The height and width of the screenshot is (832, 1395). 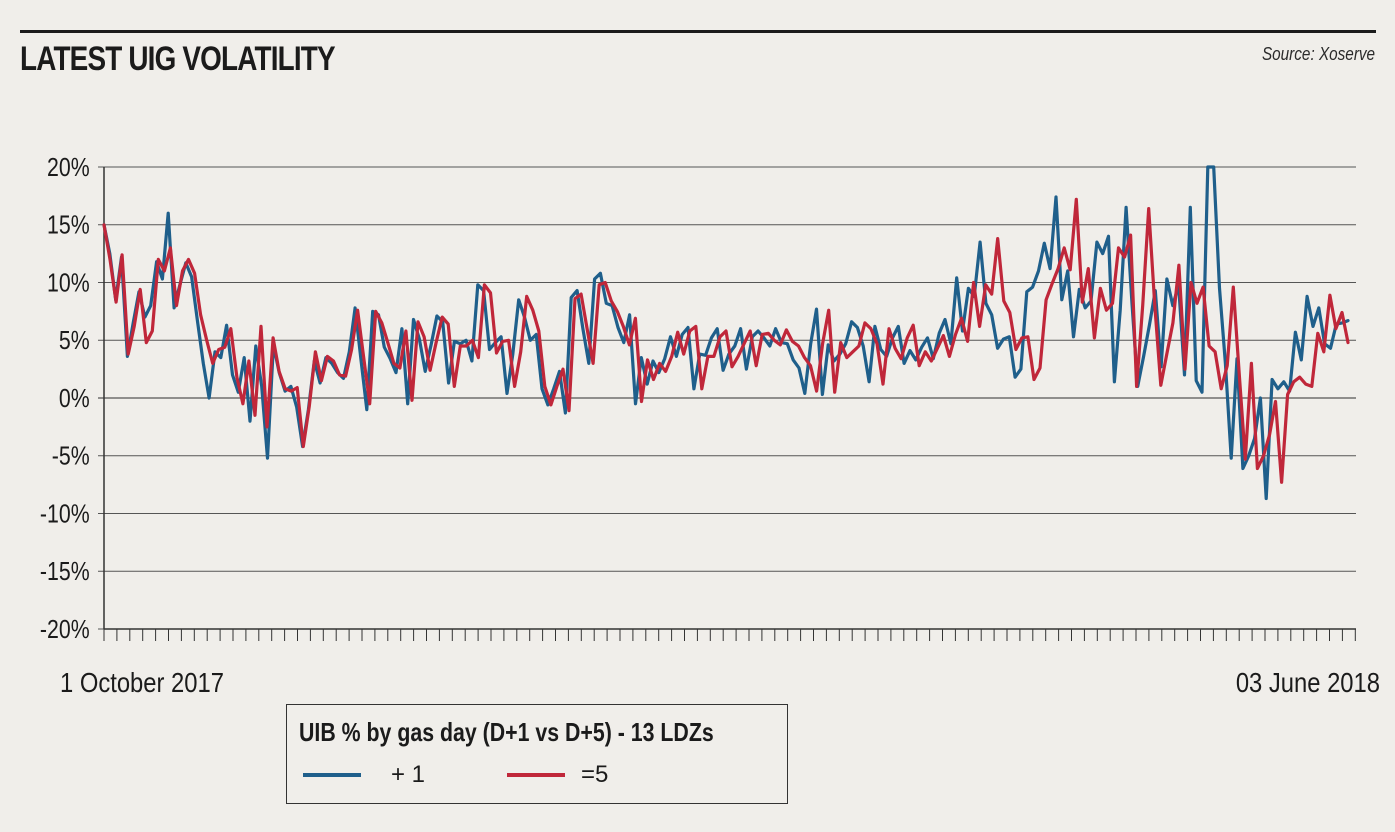 What do you see at coordinates (65, 572) in the screenshot?
I see `y-tick-label: -15%` at bounding box center [65, 572].